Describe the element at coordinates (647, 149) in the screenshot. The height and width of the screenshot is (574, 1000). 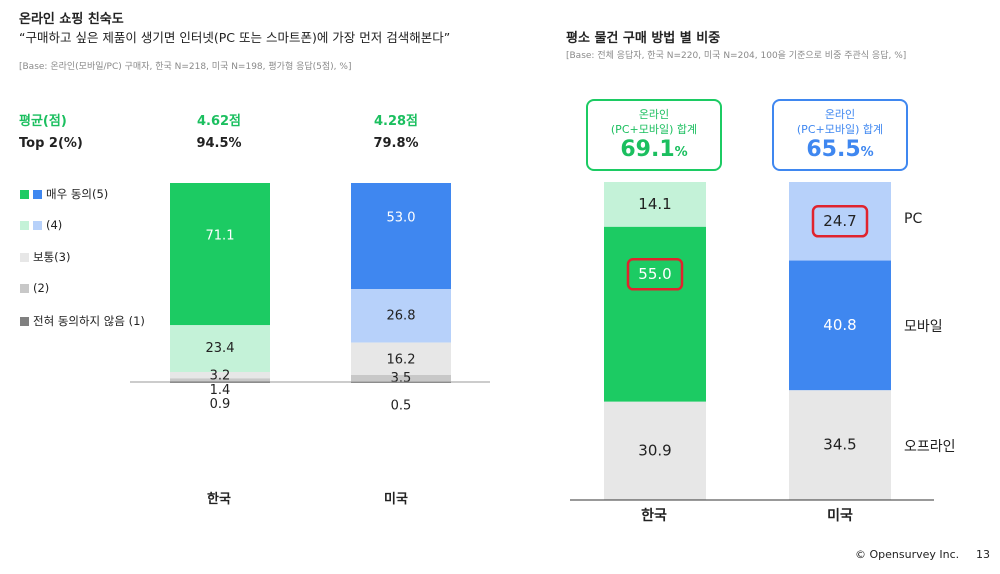
I see `callout-value: 69.1` at that location.